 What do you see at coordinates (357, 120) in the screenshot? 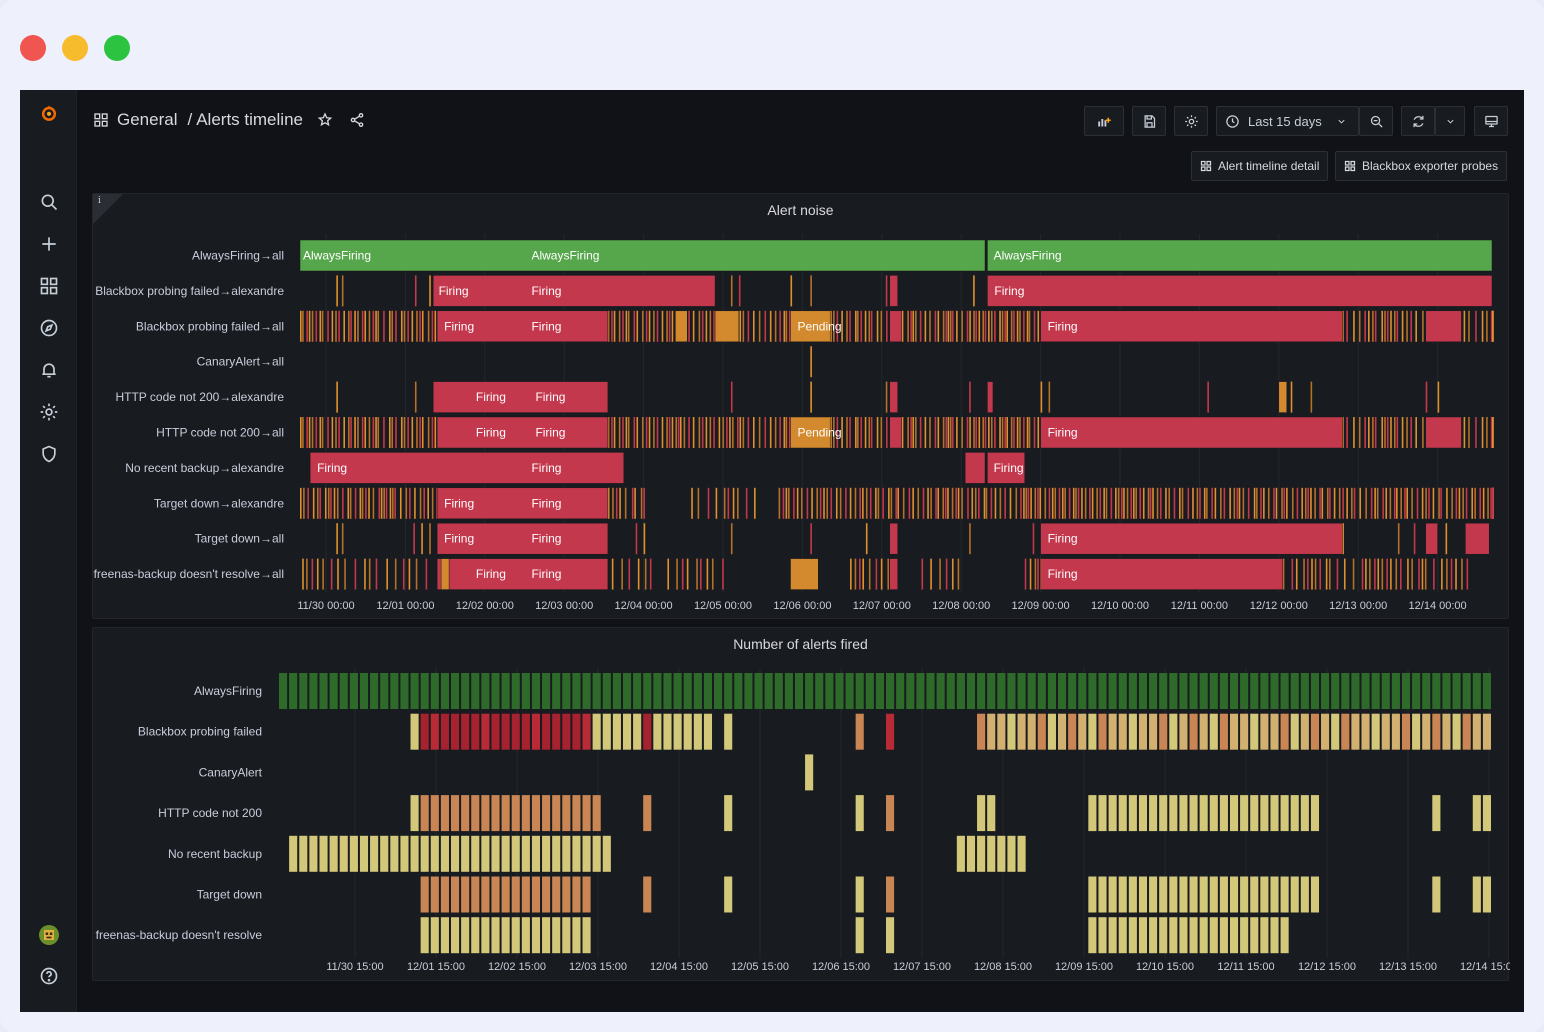
I see `share-icon` at bounding box center [357, 120].